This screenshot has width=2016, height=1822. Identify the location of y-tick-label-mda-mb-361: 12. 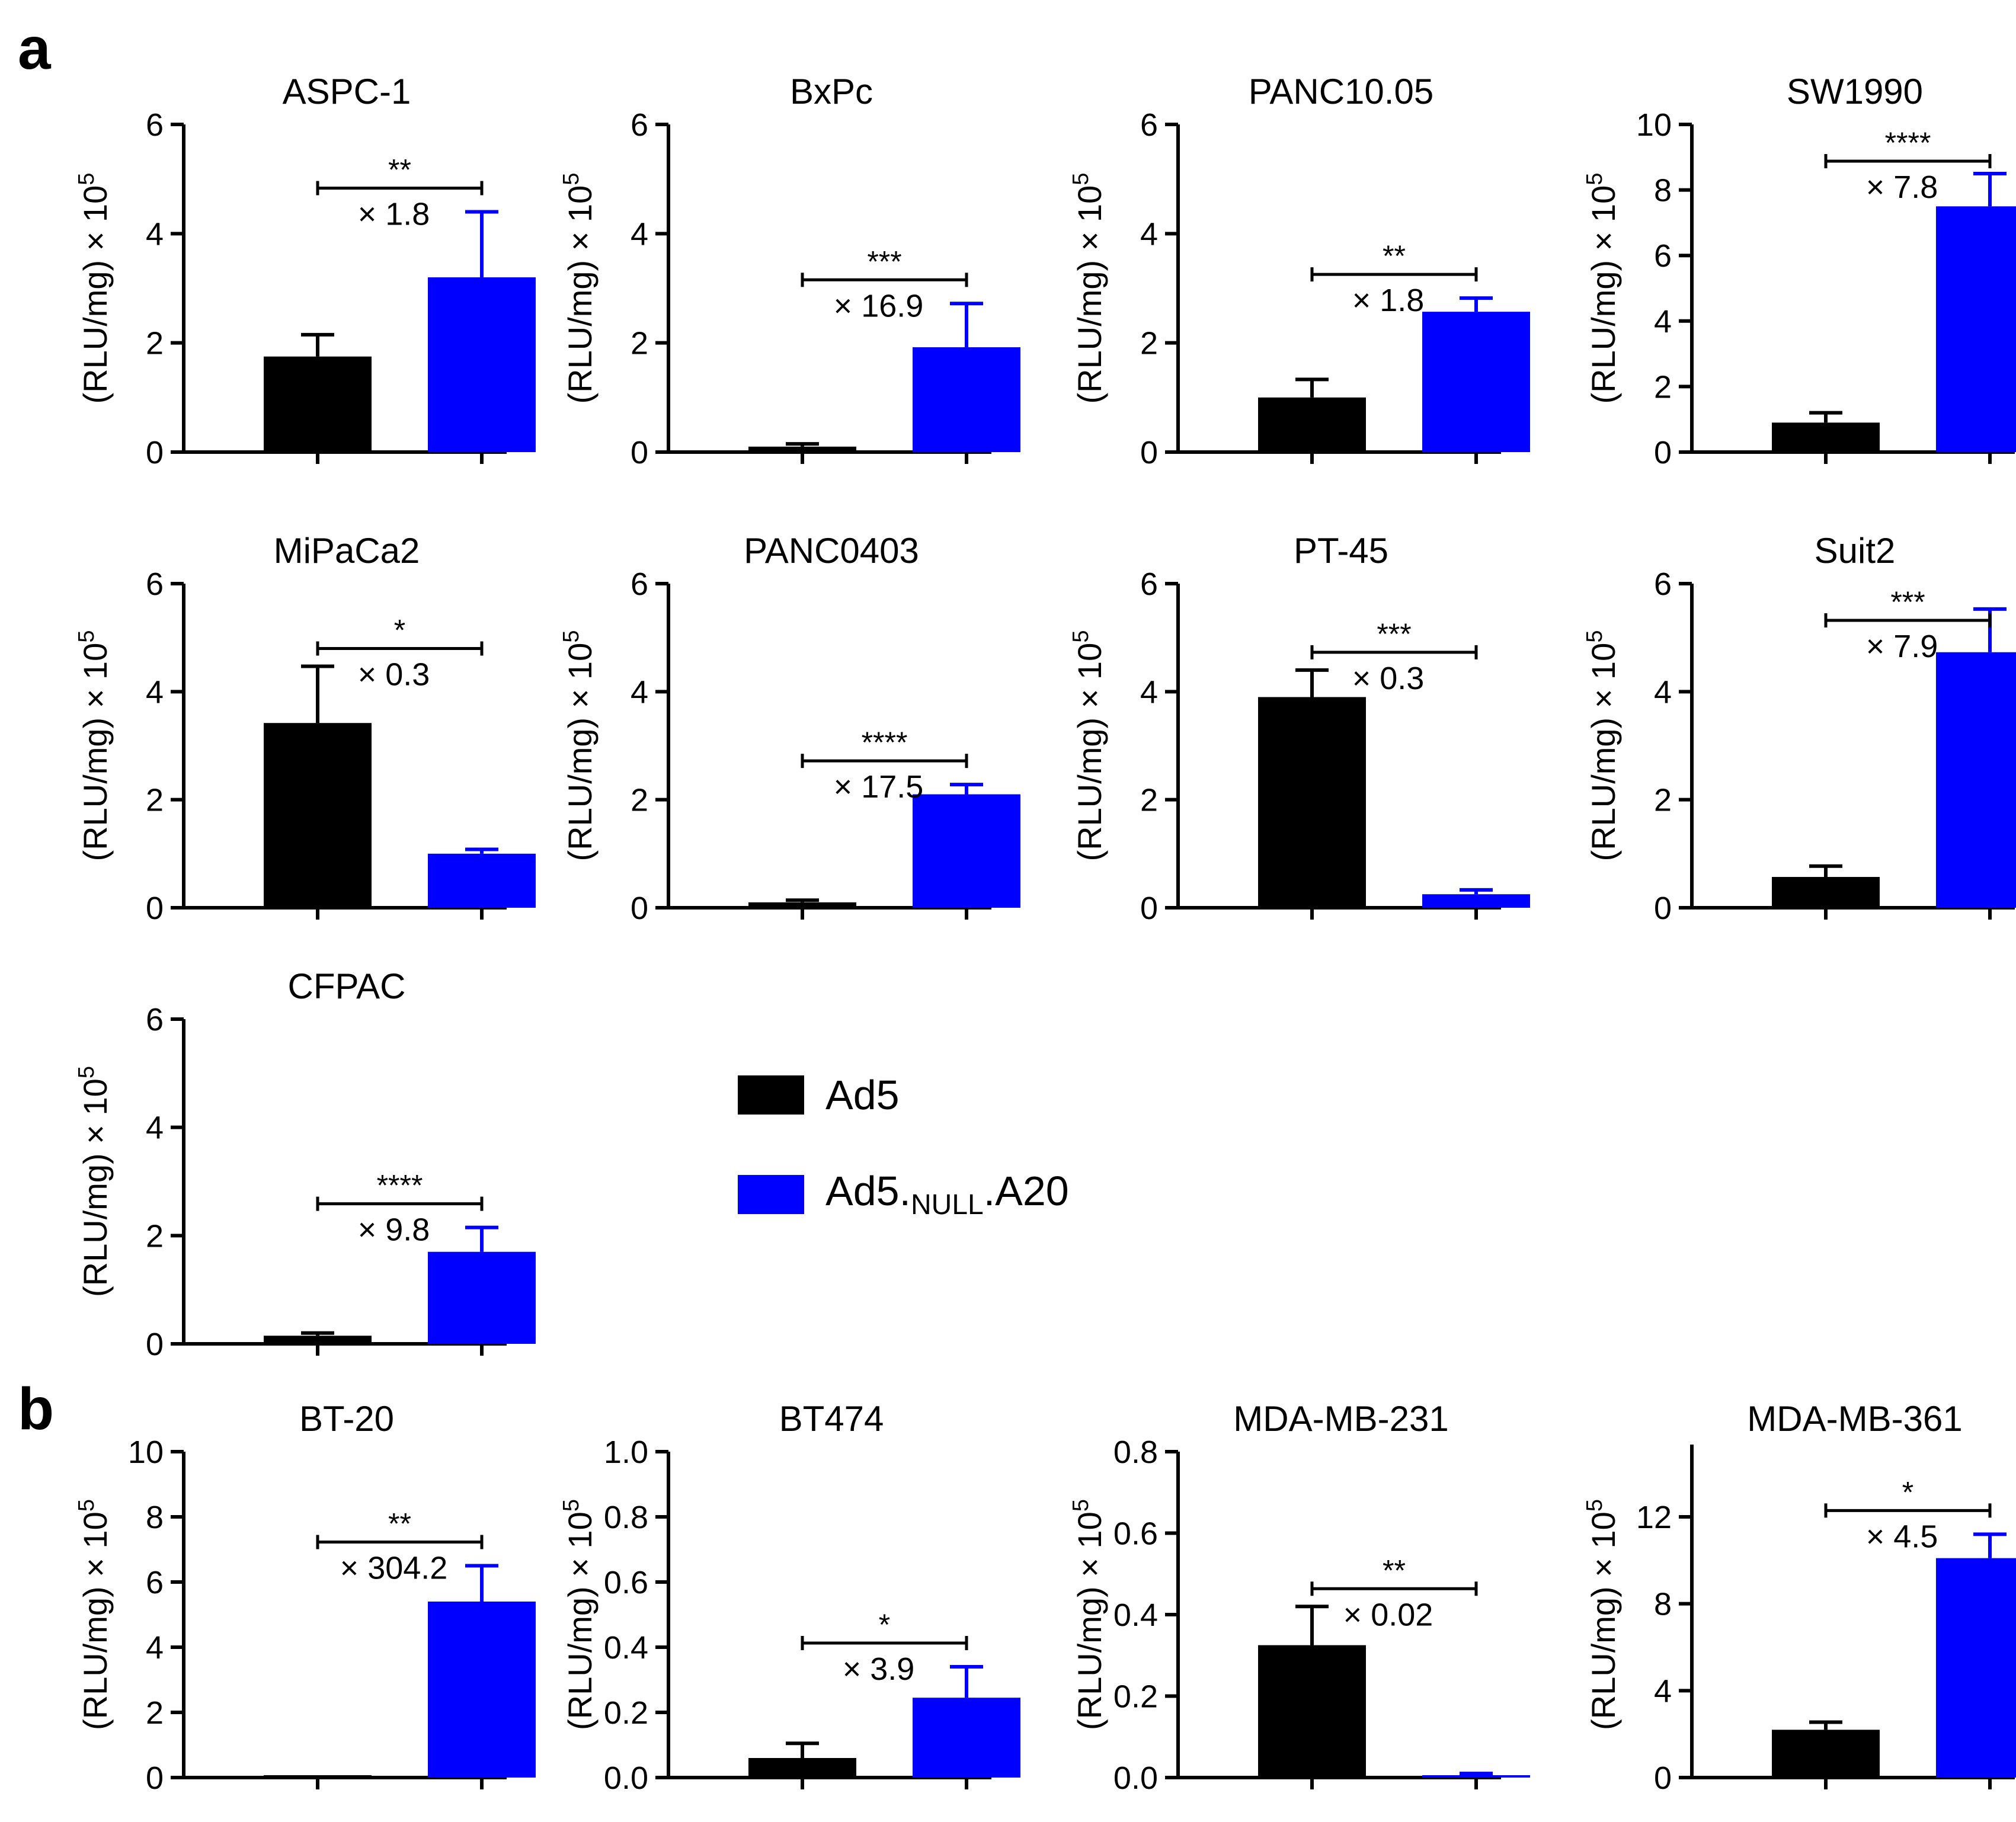
(1654, 1518).